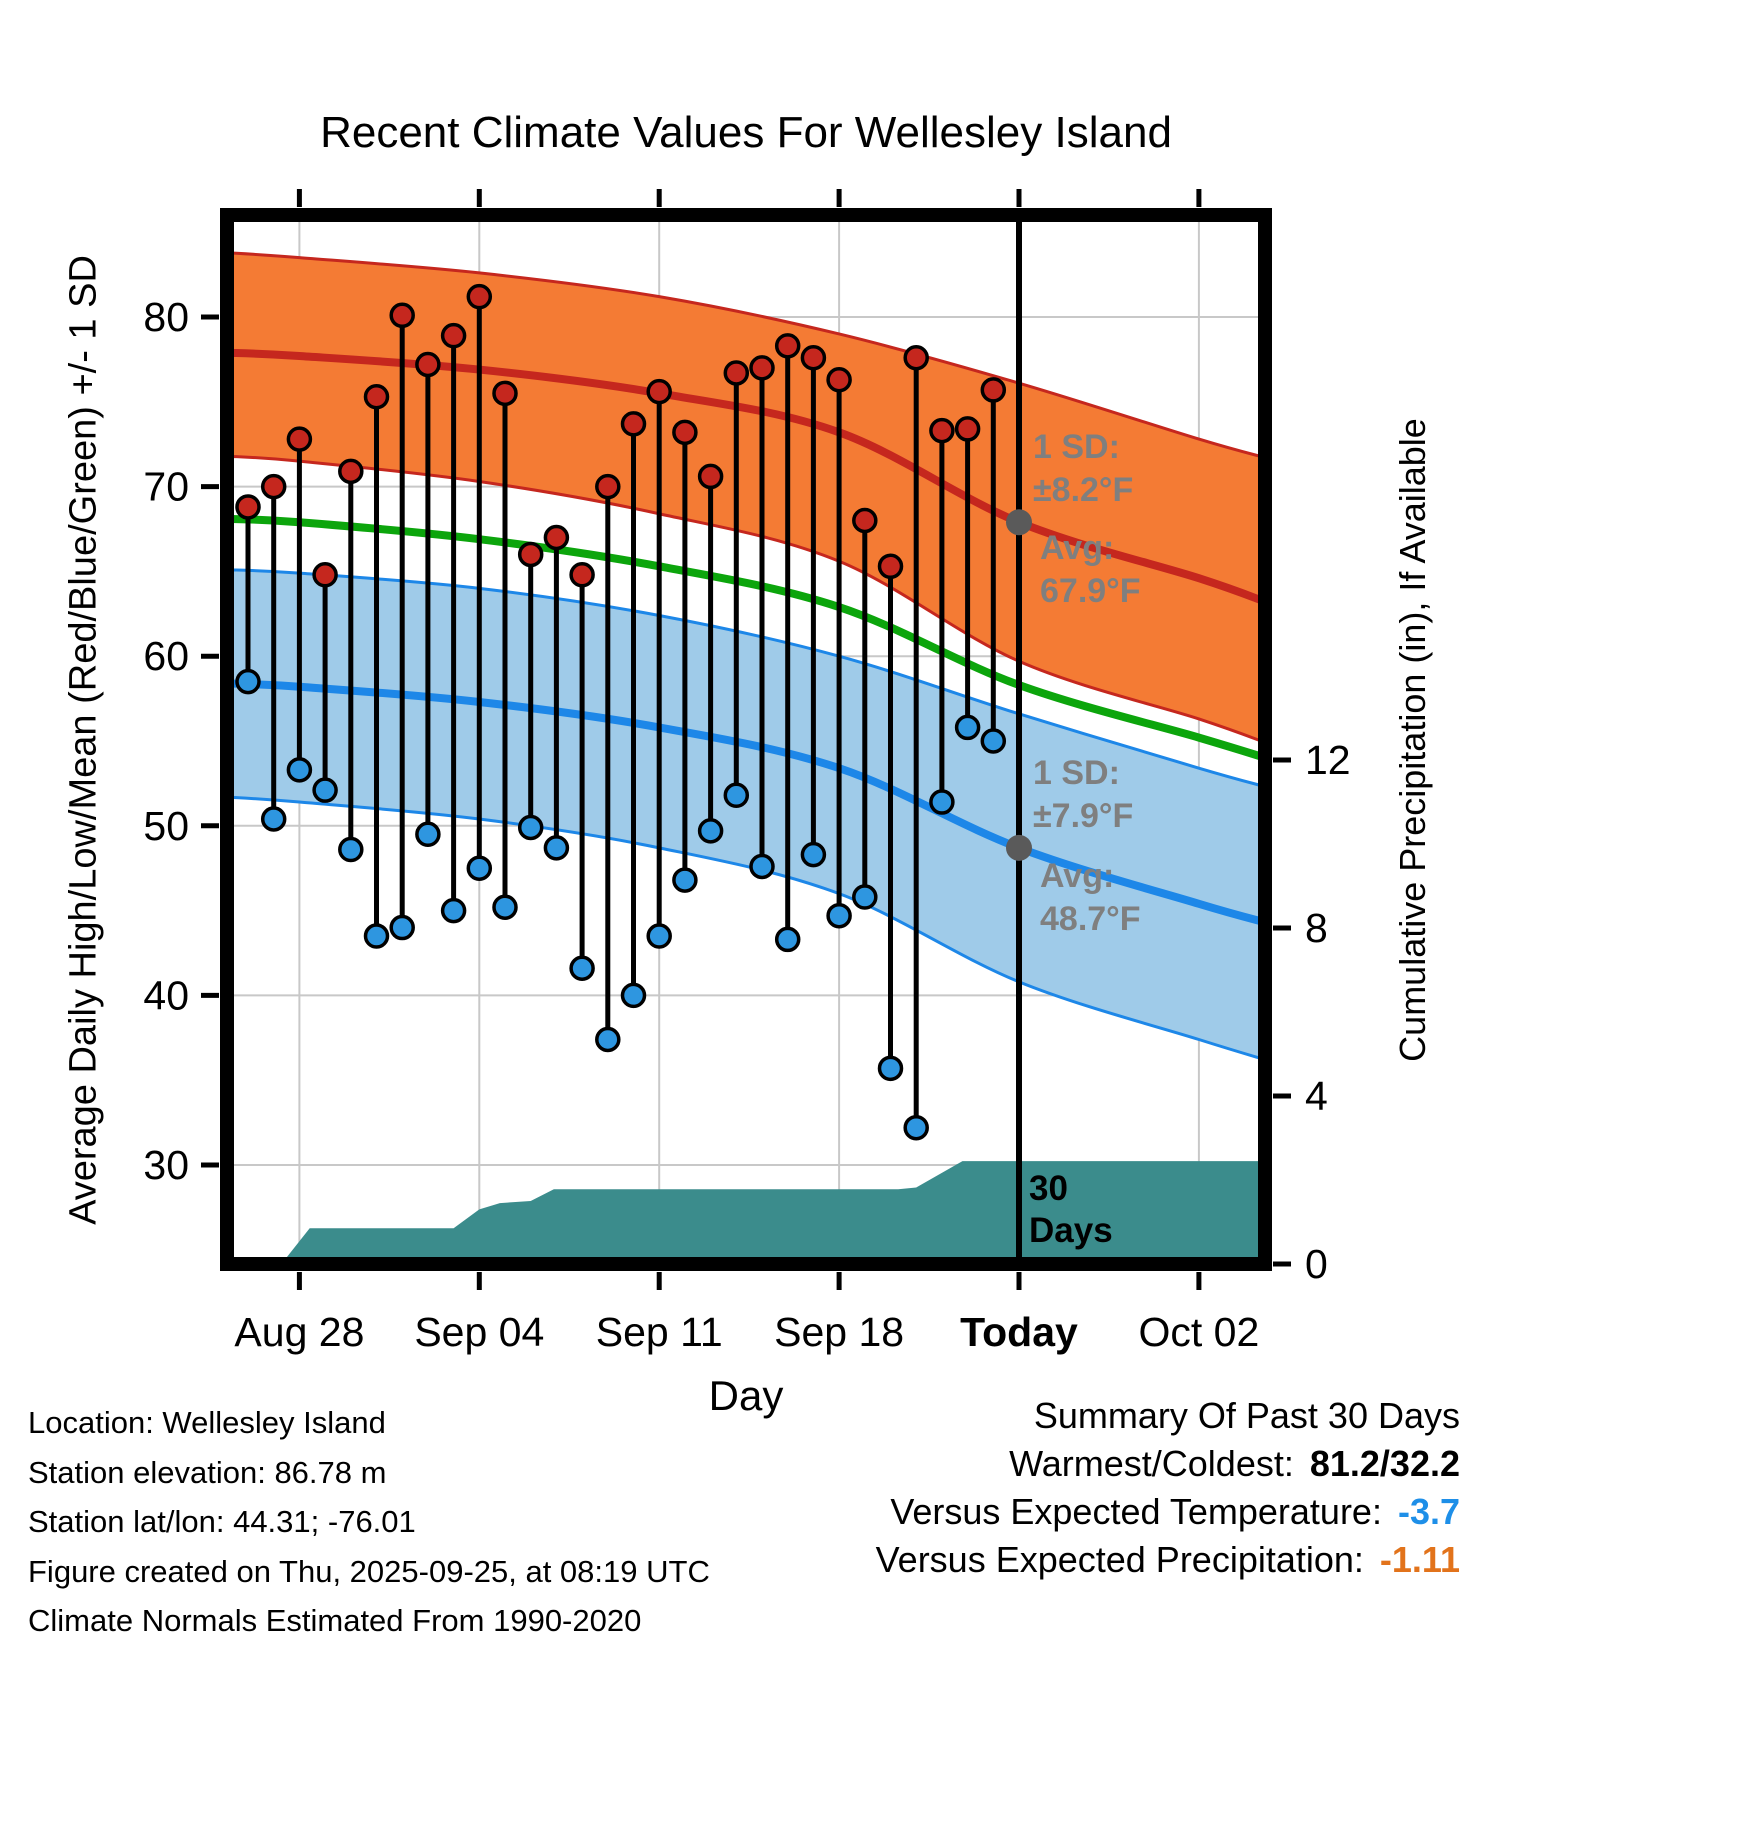  I want to click on summary-row: Versus Expected Precipitation: -1.11, so click(1168, 1560).